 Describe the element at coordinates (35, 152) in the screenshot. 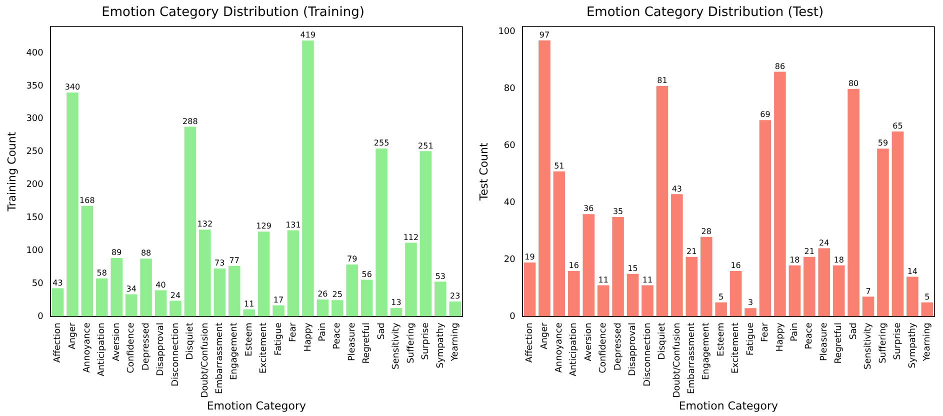

I see `y-tick-label: 250` at that location.